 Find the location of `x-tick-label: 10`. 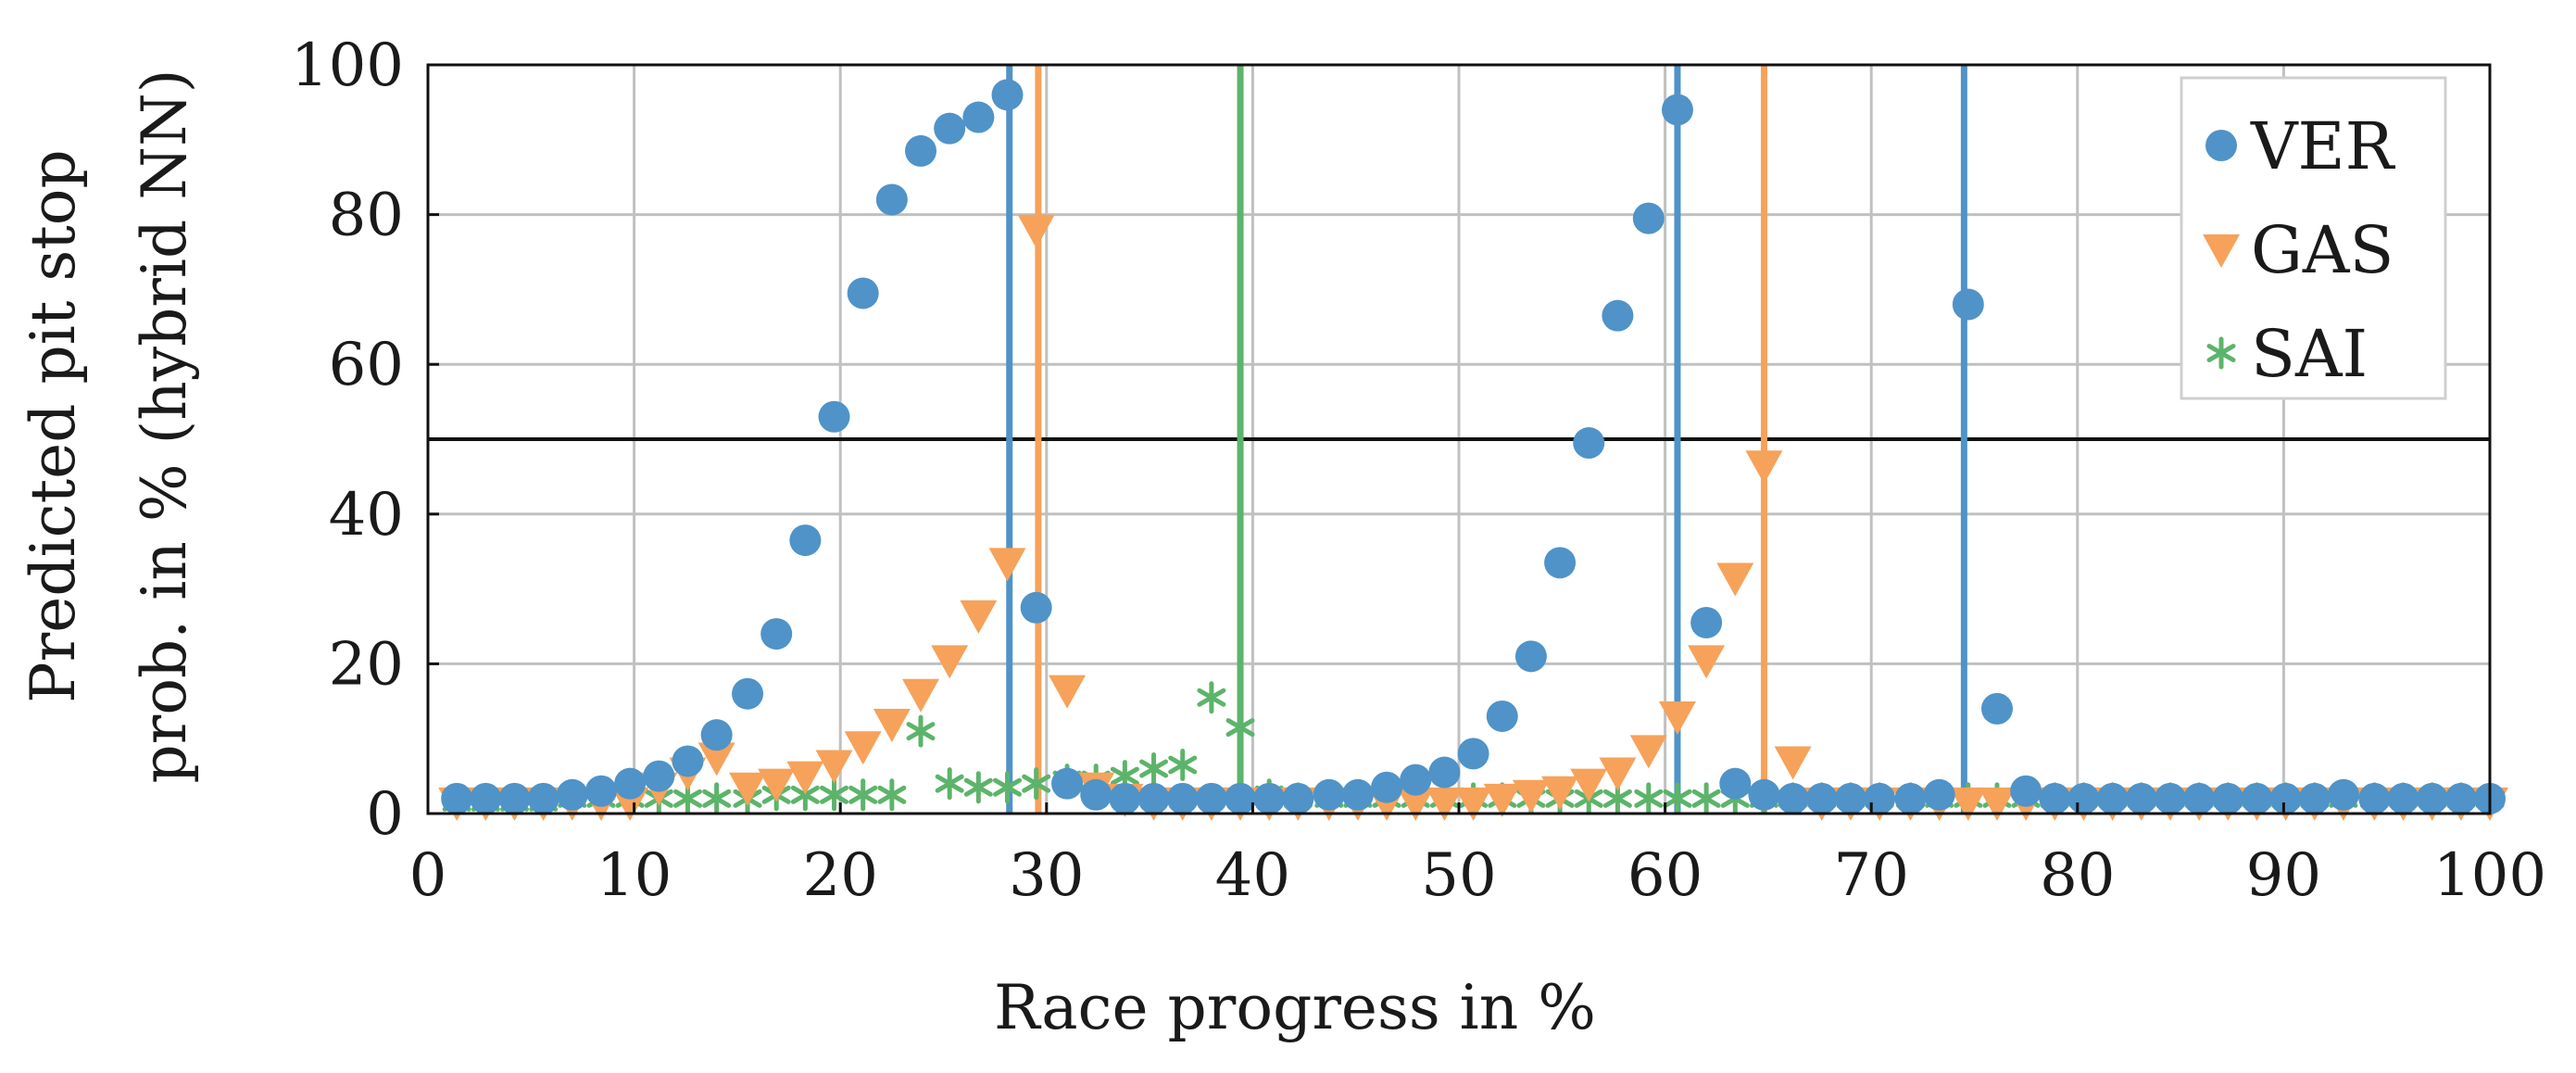

x-tick-label: 10 is located at coordinates (634, 875).